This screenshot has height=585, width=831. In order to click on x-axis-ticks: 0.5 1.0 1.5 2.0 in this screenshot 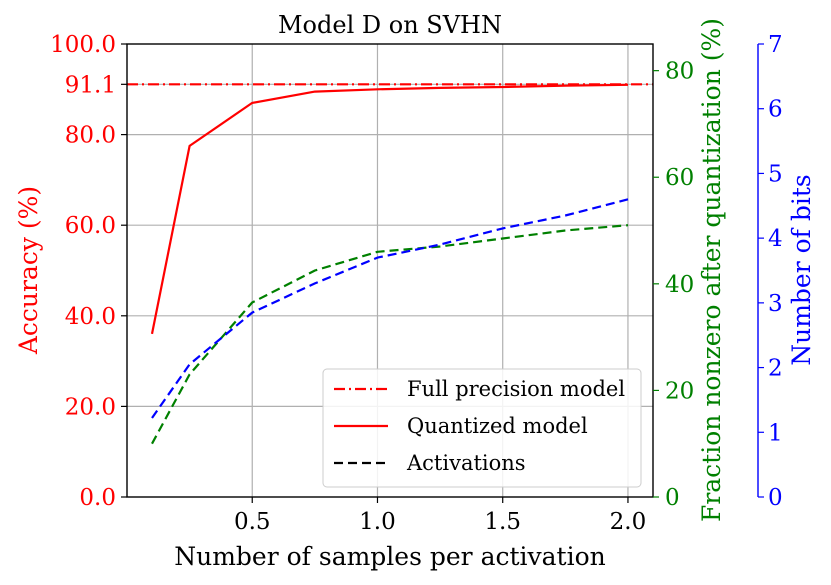, I will do `click(440, 516)`.